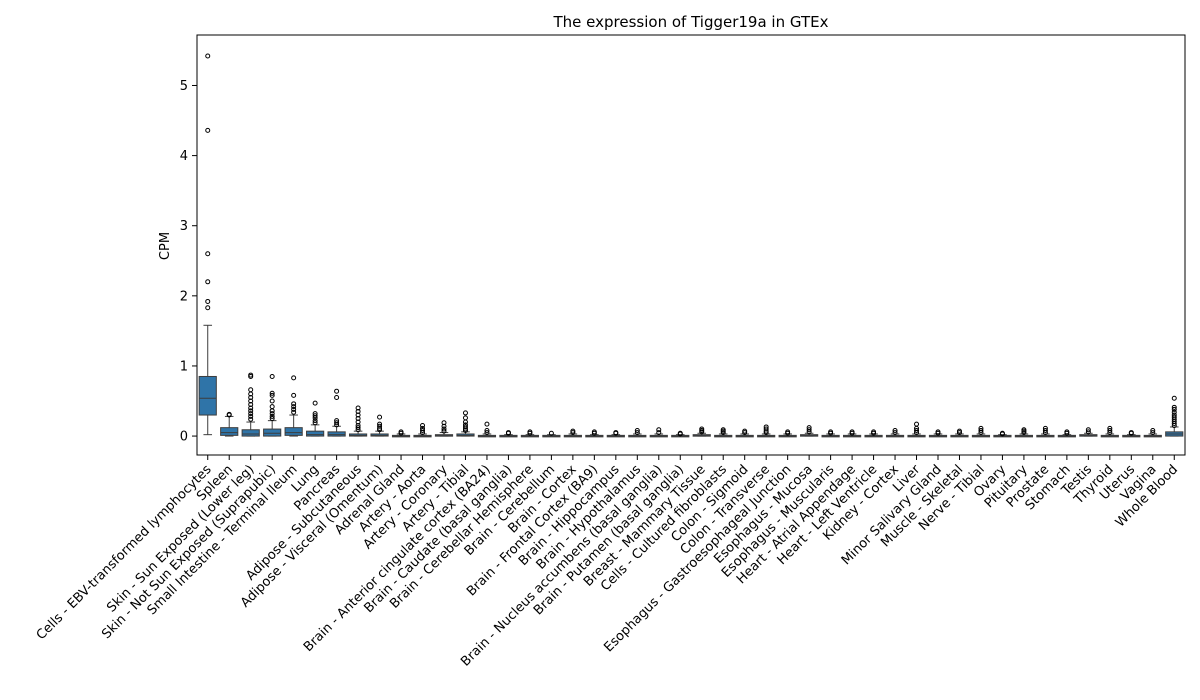  I want to click on y-tick-label: 5, so click(184, 86).